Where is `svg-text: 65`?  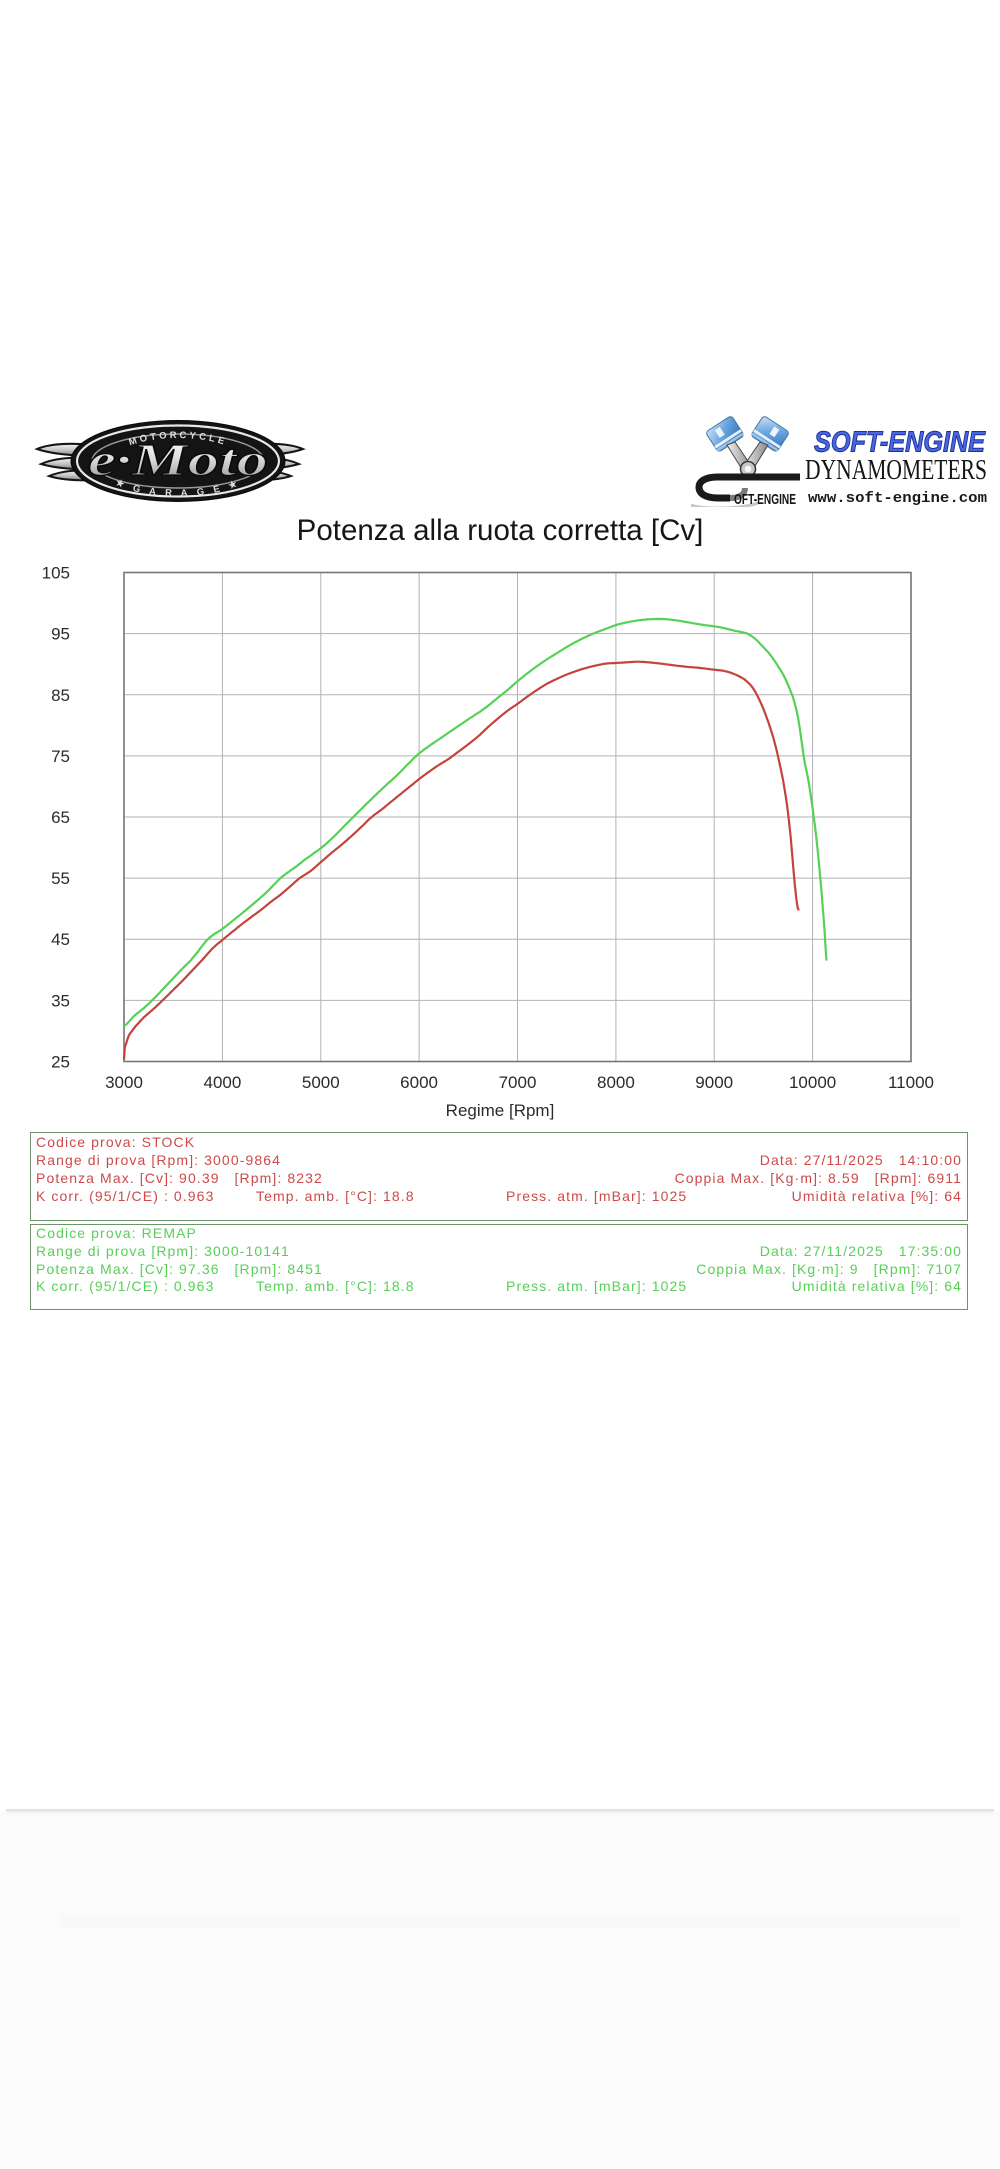
svg-text: 65 is located at coordinates (60, 817).